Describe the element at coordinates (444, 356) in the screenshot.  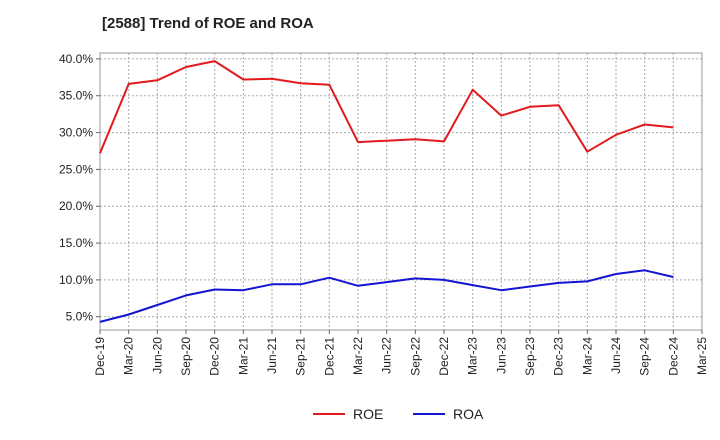
I see `x-tick-label: Dec-22` at that location.